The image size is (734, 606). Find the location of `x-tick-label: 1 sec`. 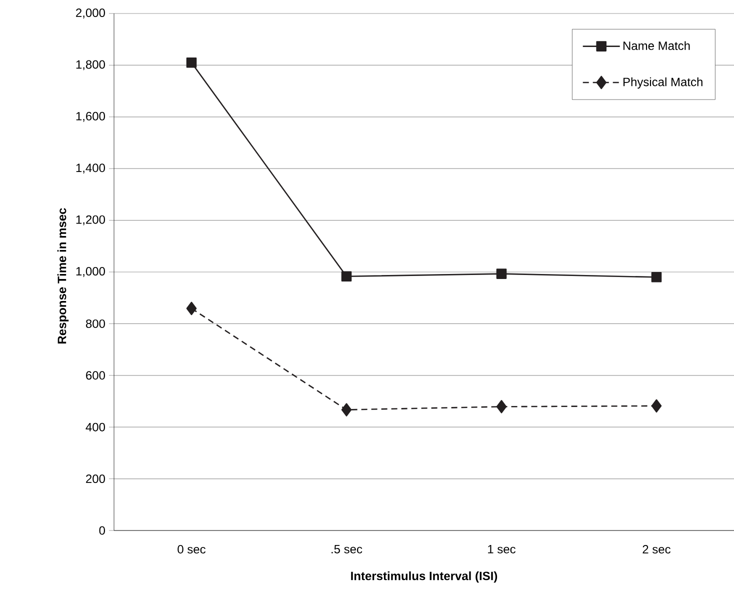

x-tick-label: 1 sec is located at coordinates (502, 549).